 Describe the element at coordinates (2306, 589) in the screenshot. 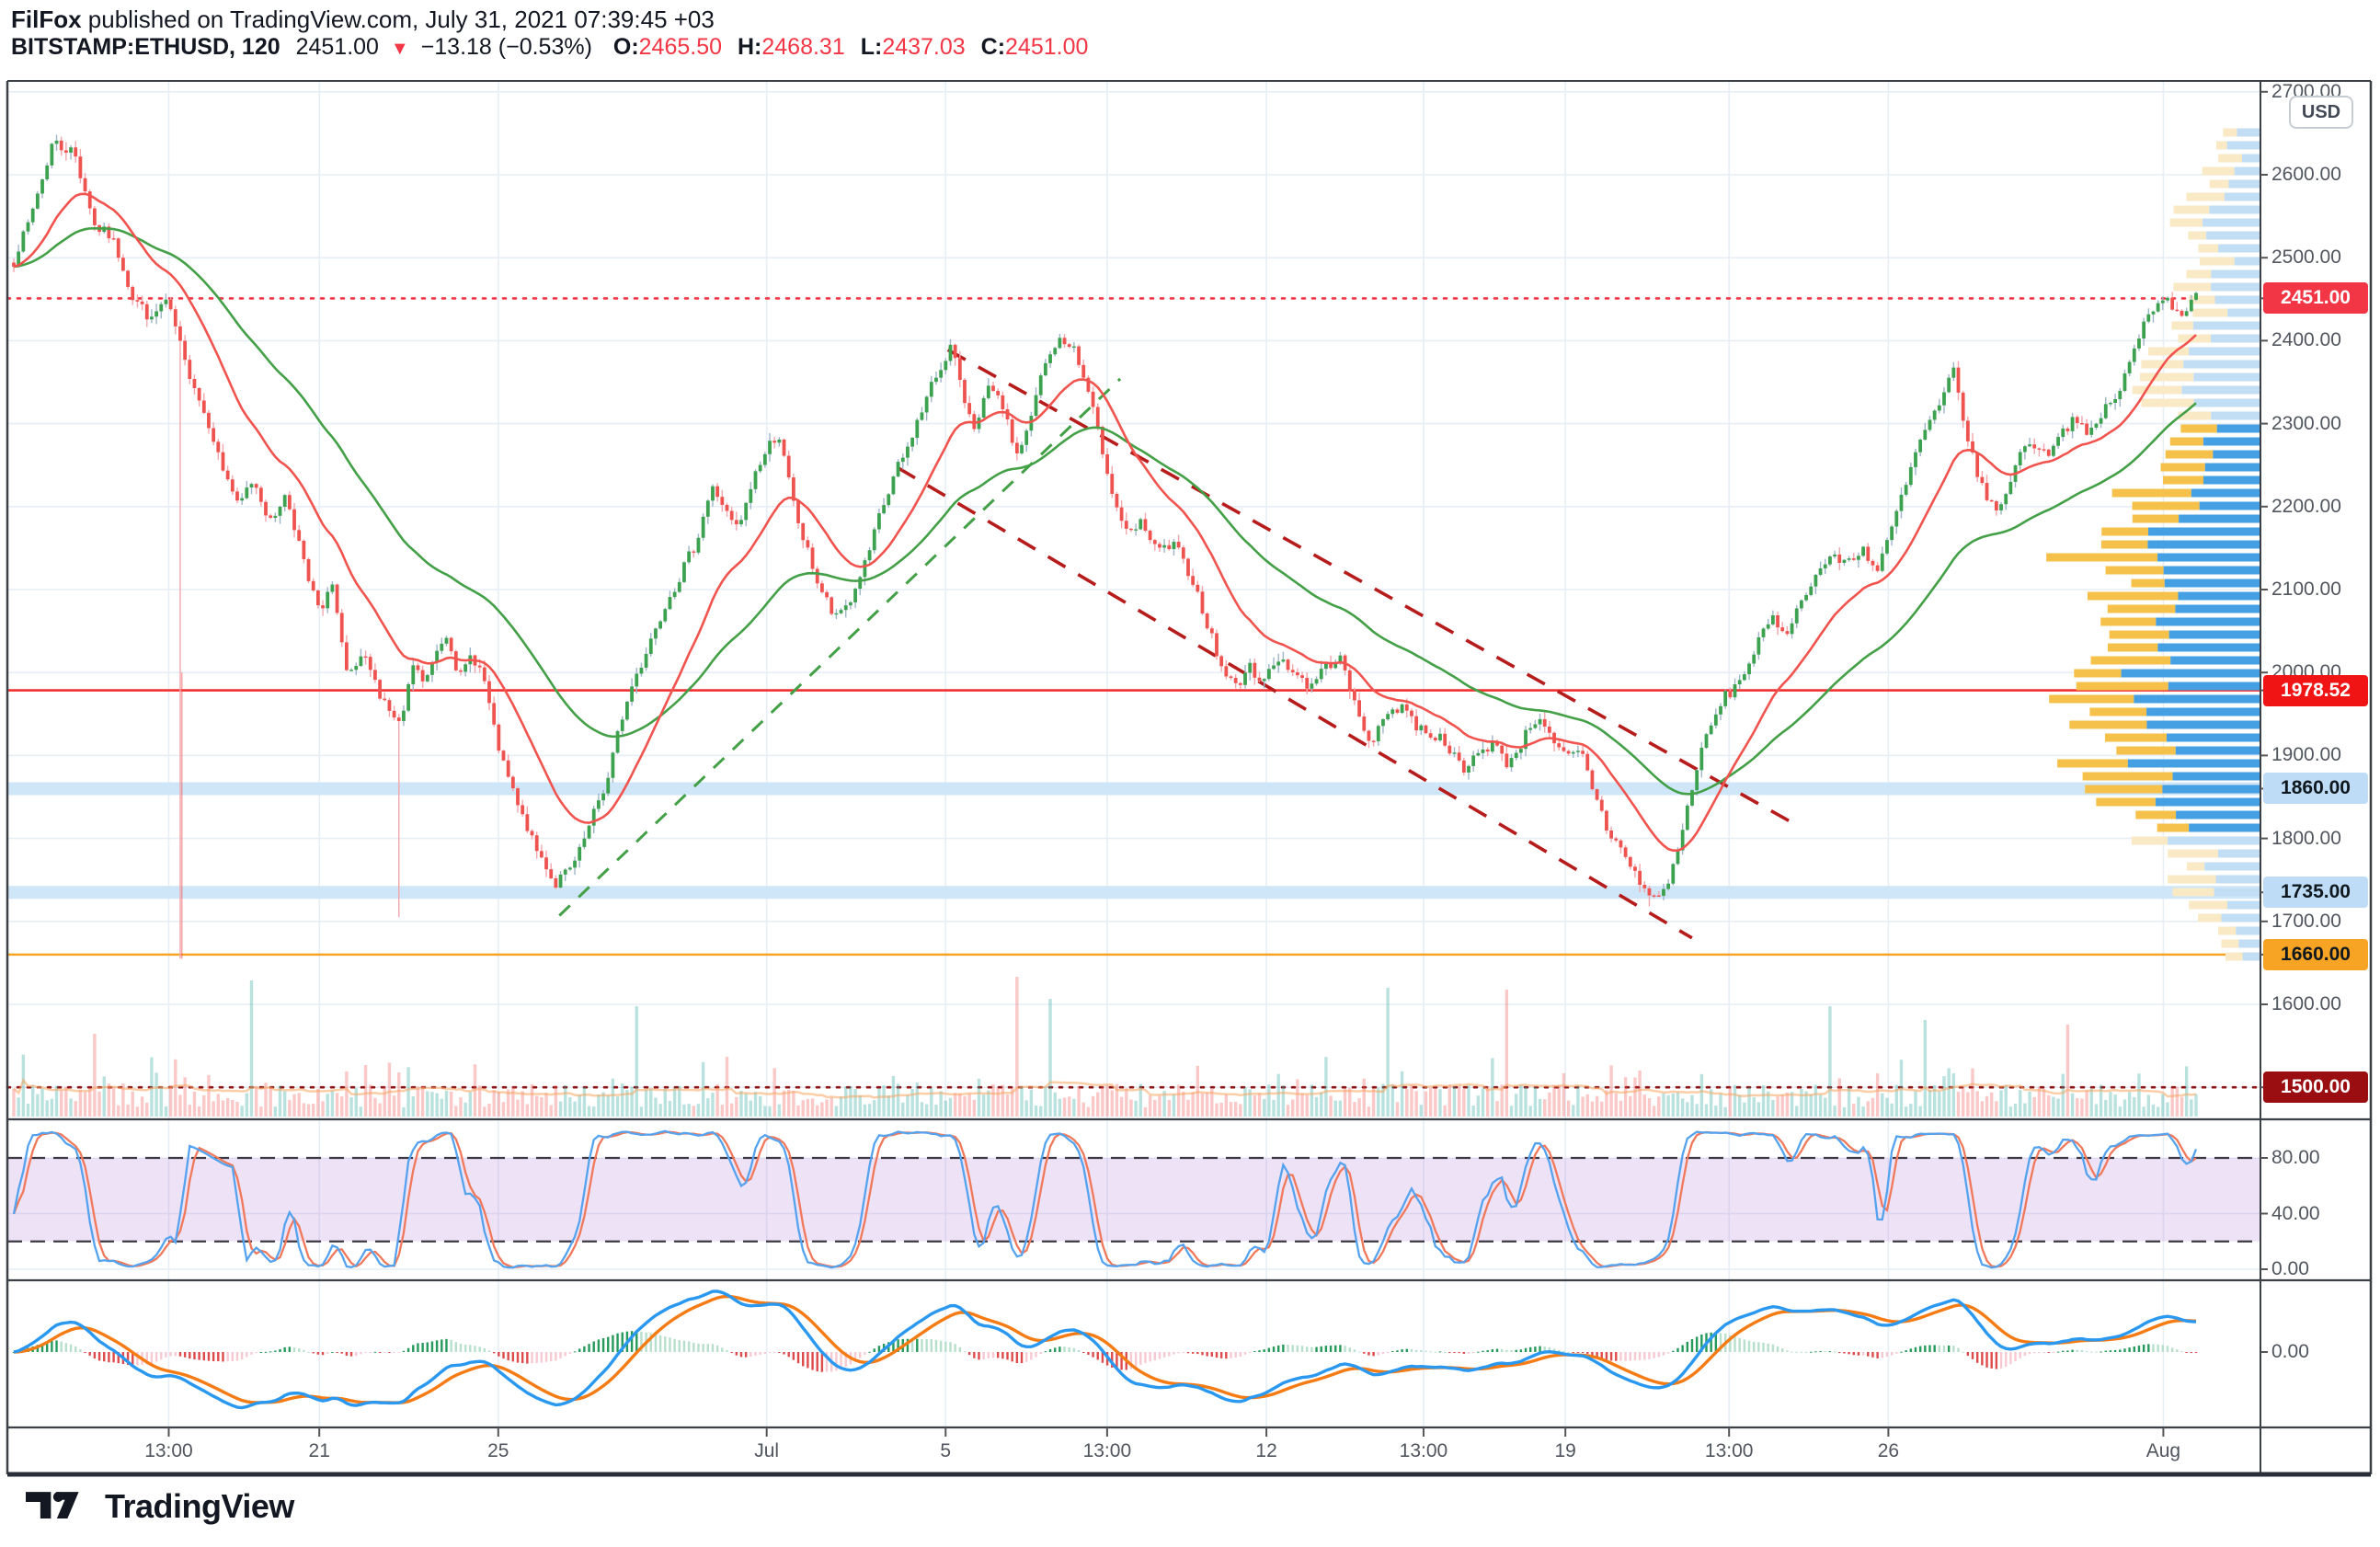

I see `price-tick-label: 2100.00` at that location.